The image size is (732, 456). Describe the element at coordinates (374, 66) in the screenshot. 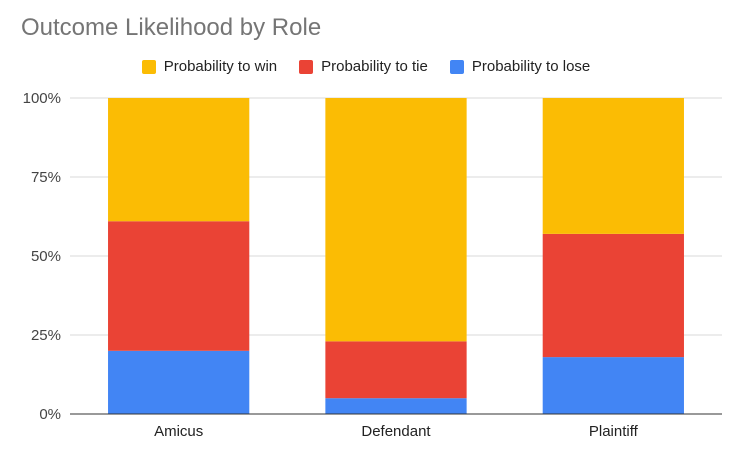

I see `legend-label-tie: Probability to tie` at that location.